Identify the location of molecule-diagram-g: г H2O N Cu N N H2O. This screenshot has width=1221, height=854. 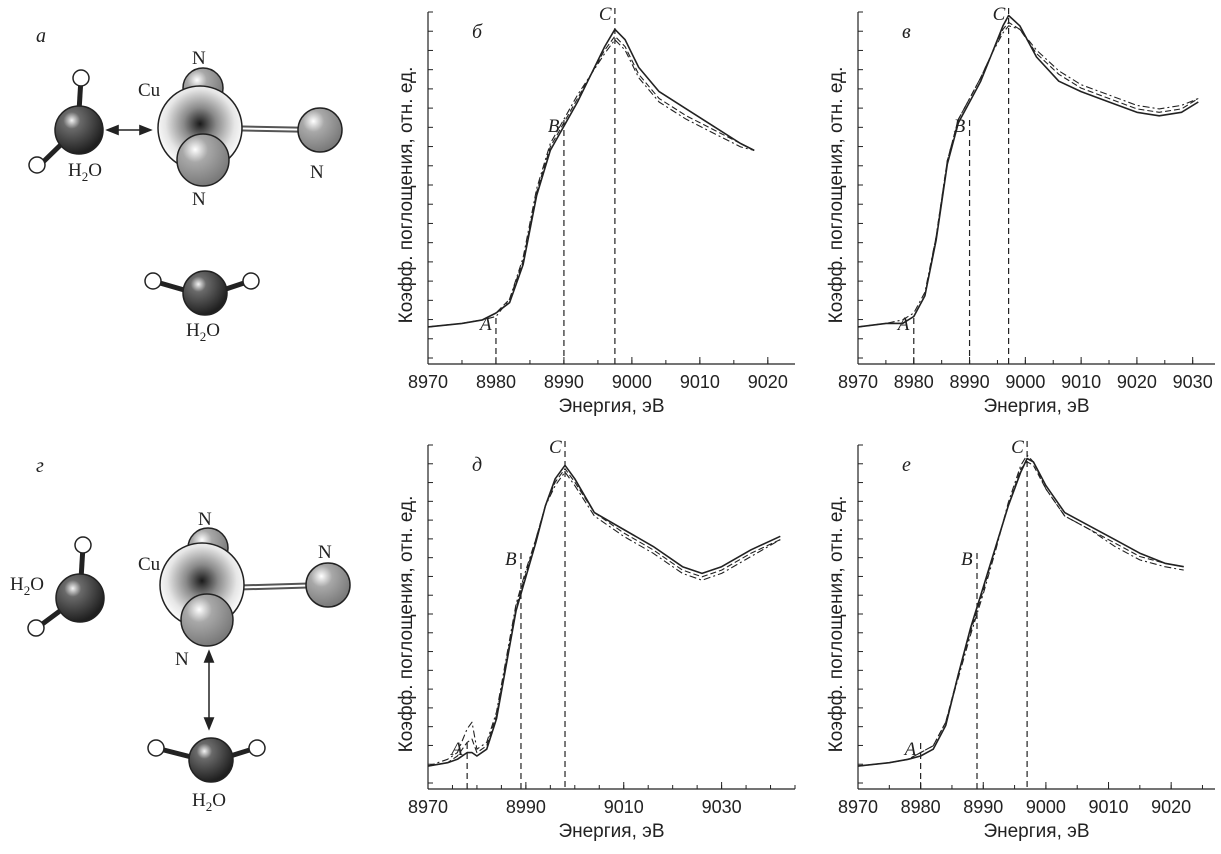
(180, 634).